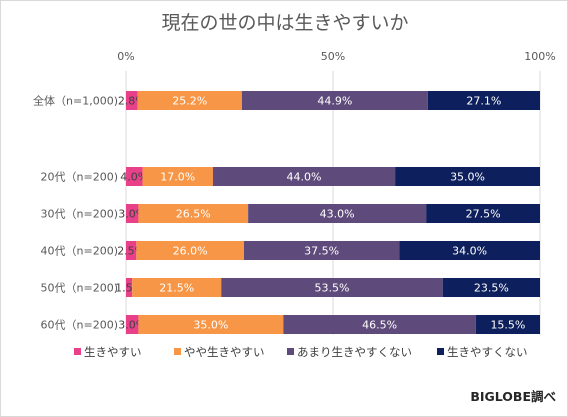 This screenshot has height=417, width=568. Describe the element at coordinates (125, 56) in the screenshot. I see `x-tick-label: 0%` at that location.